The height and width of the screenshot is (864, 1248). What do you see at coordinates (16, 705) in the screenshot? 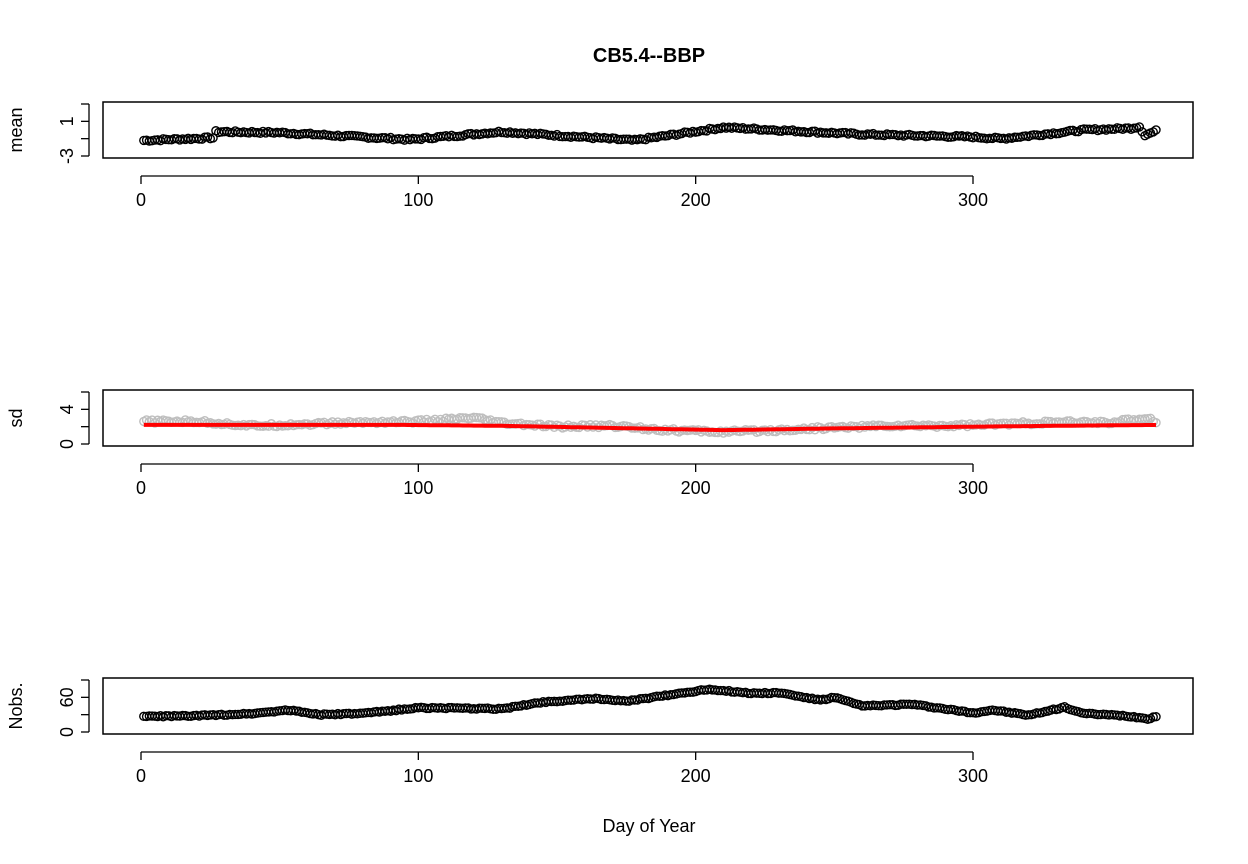
I see `y-axis-title: Nobs.` at bounding box center [16, 705].